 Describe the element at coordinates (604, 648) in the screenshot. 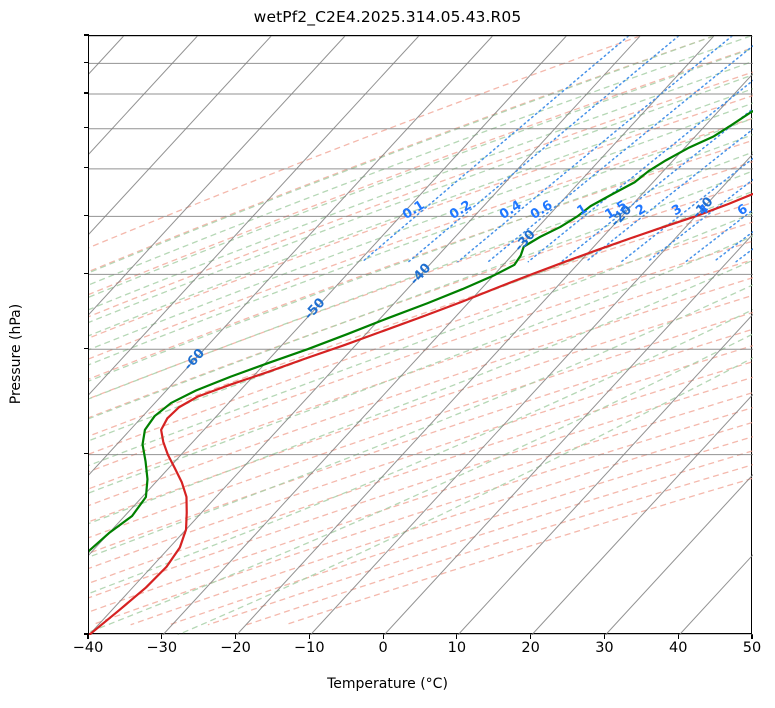

I see `x-tick-label: 30` at that location.